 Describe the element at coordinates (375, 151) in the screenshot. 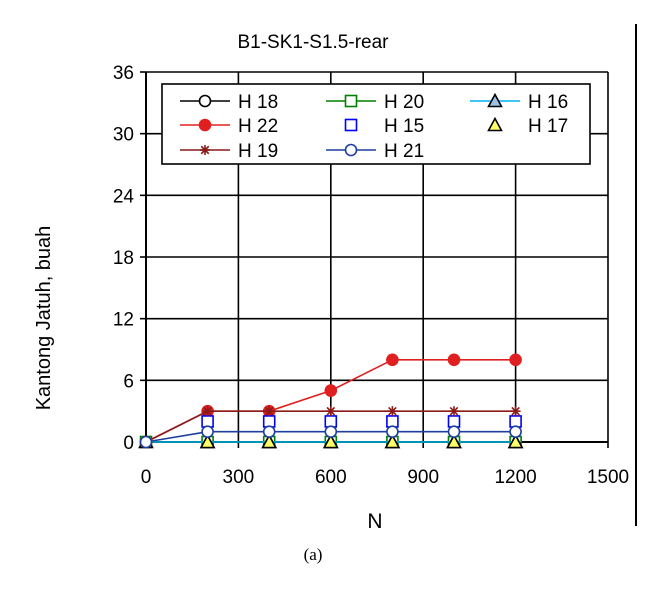

I see `legend-item-h21: H 21` at that location.